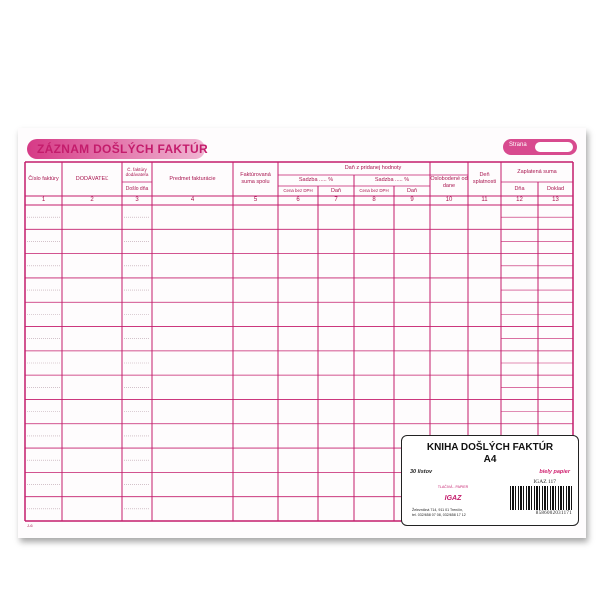 The image size is (600, 600). I want to click on group-header-dph: Daň z pridanej hodnoty, so click(373, 168).